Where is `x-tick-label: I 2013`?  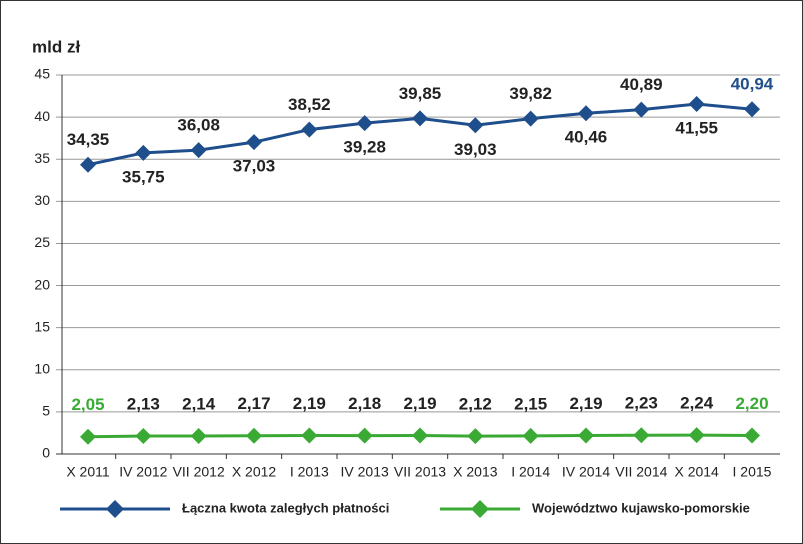
x-tick-label: I 2013 is located at coordinates (309, 472).